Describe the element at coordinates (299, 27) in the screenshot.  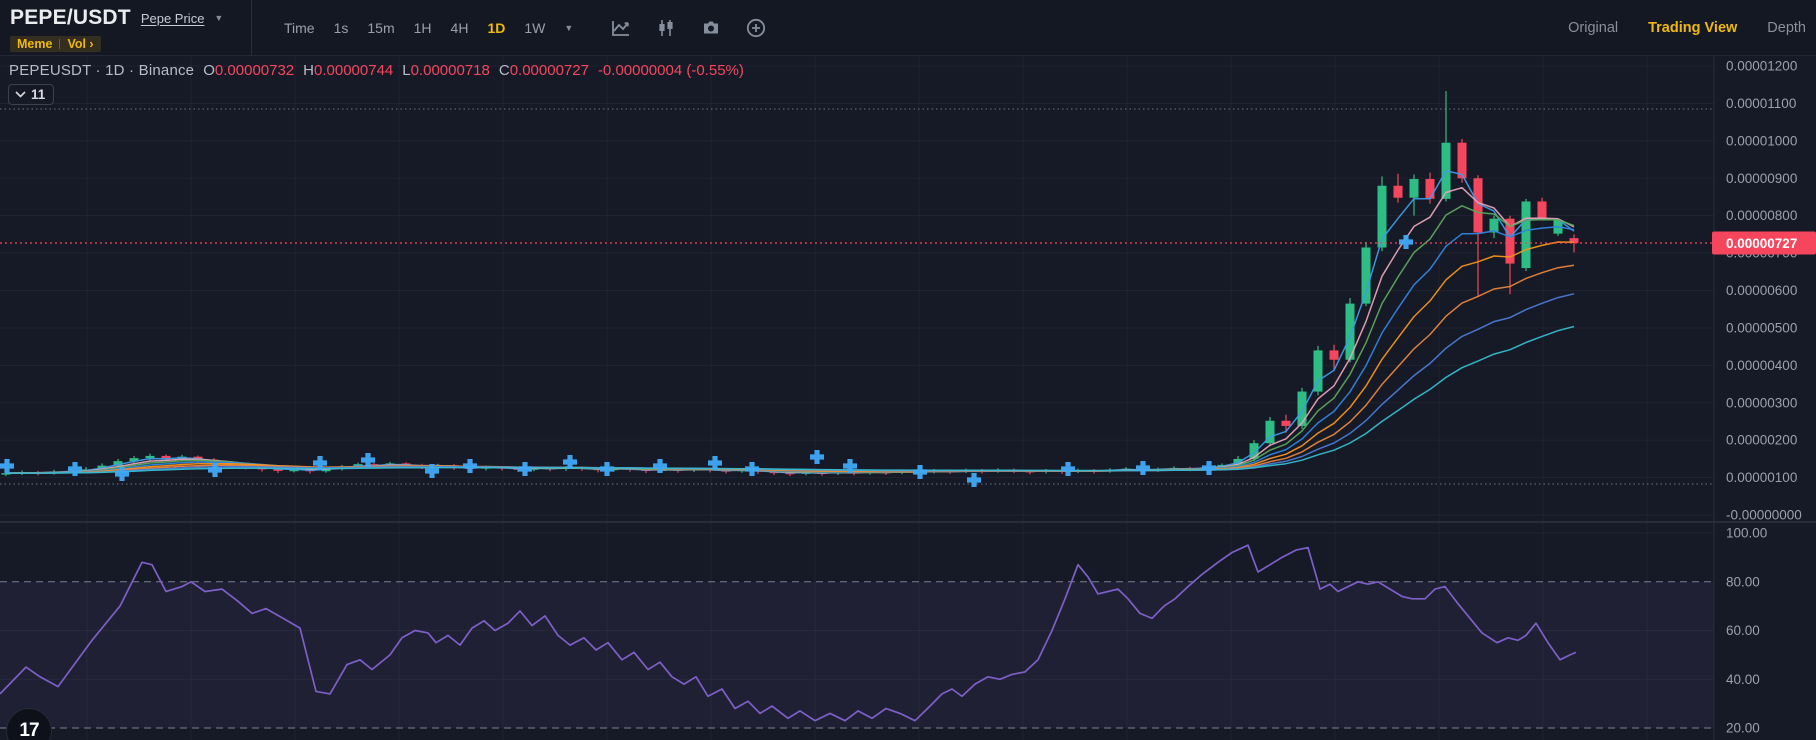
I see `timeframe-time: Time` at that location.